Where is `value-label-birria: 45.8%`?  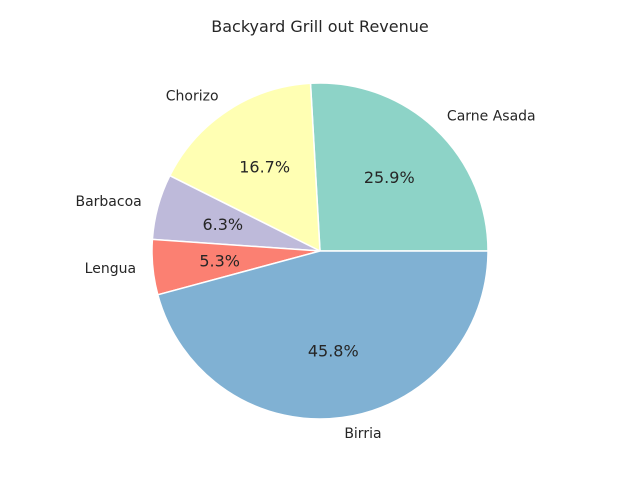
value-label-birria: 45.8% is located at coordinates (333, 350).